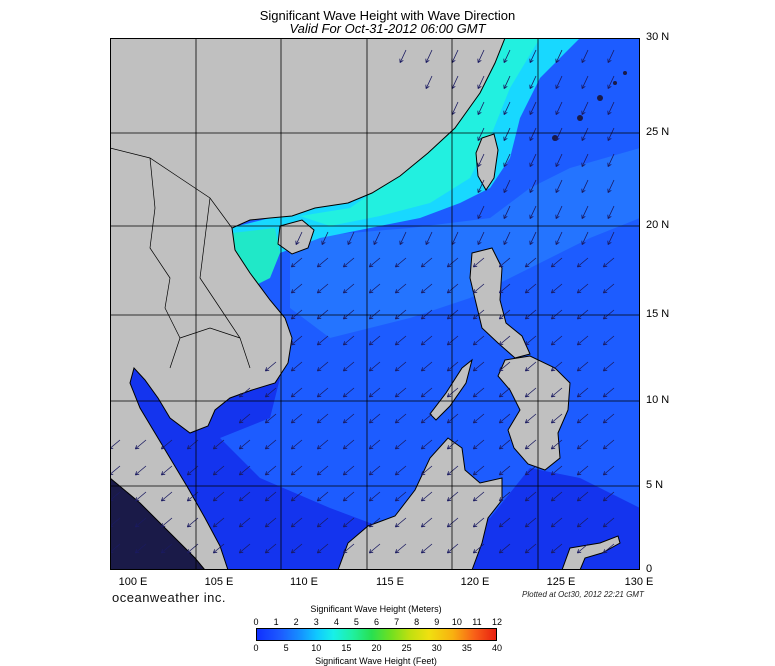 Image resolution: width=775 pixels, height=666 pixels. What do you see at coordinates (169, 597) in the screenshot?
I see `brand-logo-text: oceanweather inc.` at bounding box center [169, 597].